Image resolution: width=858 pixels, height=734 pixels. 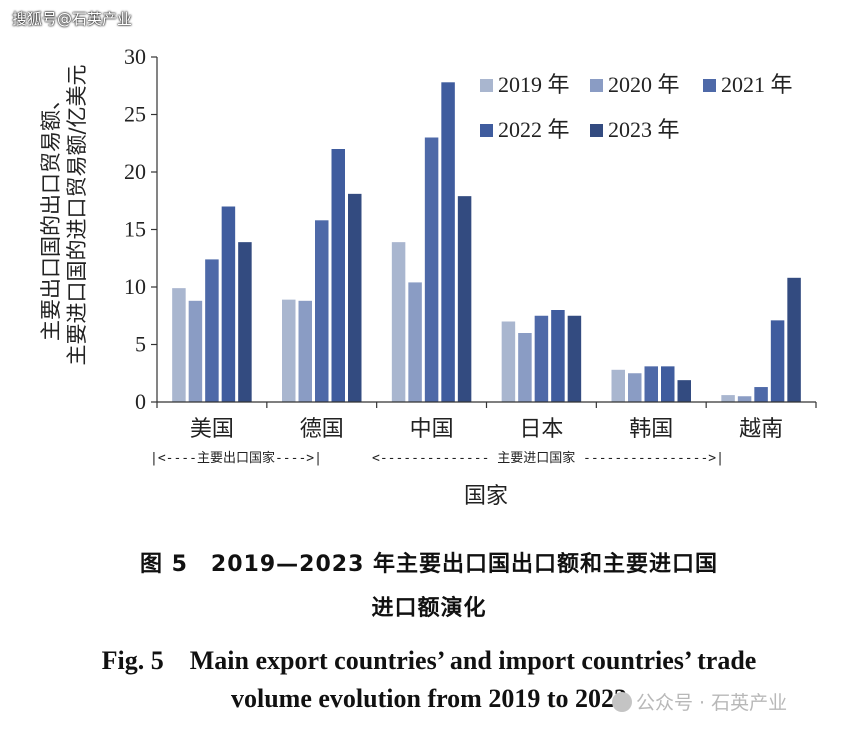 What do you see at coordinates (635, 387) in the screenshot?
I see `bar-韩国-2020年` at bounding box center [635, 387].